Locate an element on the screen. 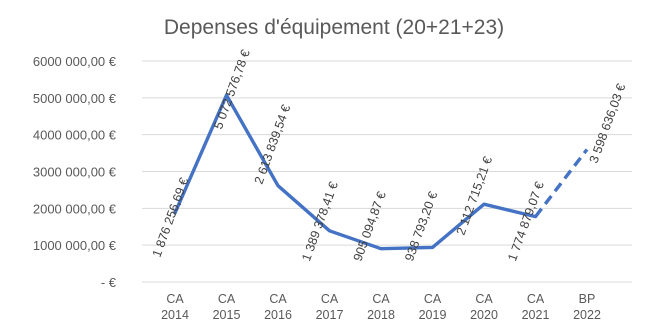 This screenshot has height=327, width=667. y-tick-label: 6000 000,00 € is located at coordinates (75, 61).